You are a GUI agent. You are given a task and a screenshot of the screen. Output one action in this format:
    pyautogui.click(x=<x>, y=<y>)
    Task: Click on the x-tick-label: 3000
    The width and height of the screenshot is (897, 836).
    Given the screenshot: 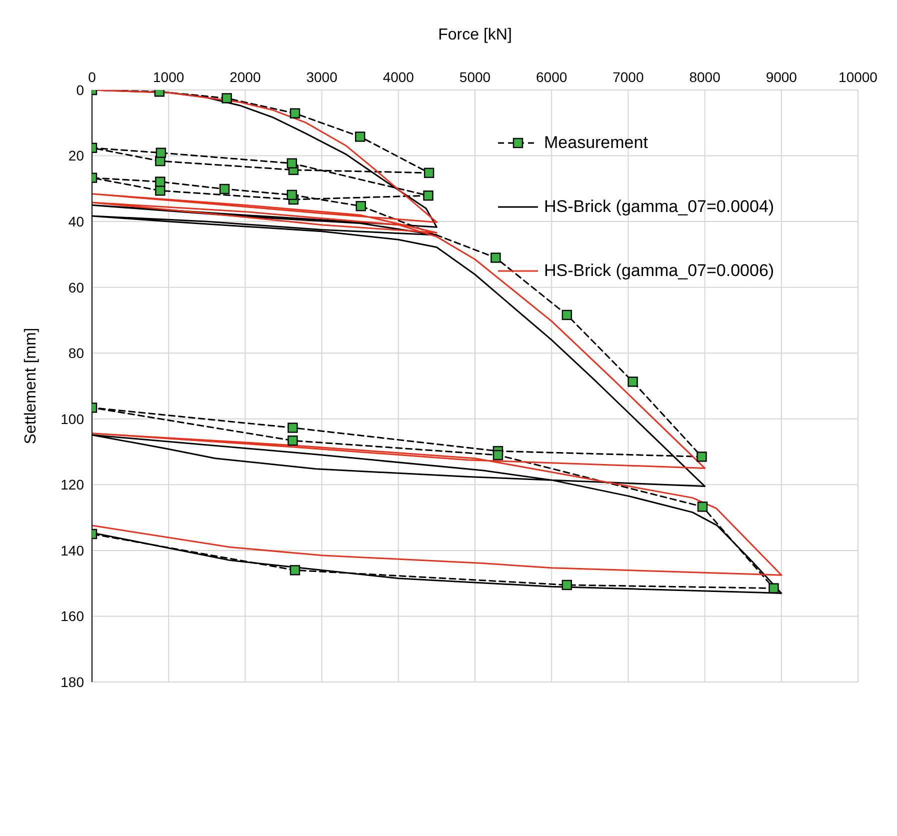 What is the action you would take?
    pyautogui.click(x=322, y=77)
    